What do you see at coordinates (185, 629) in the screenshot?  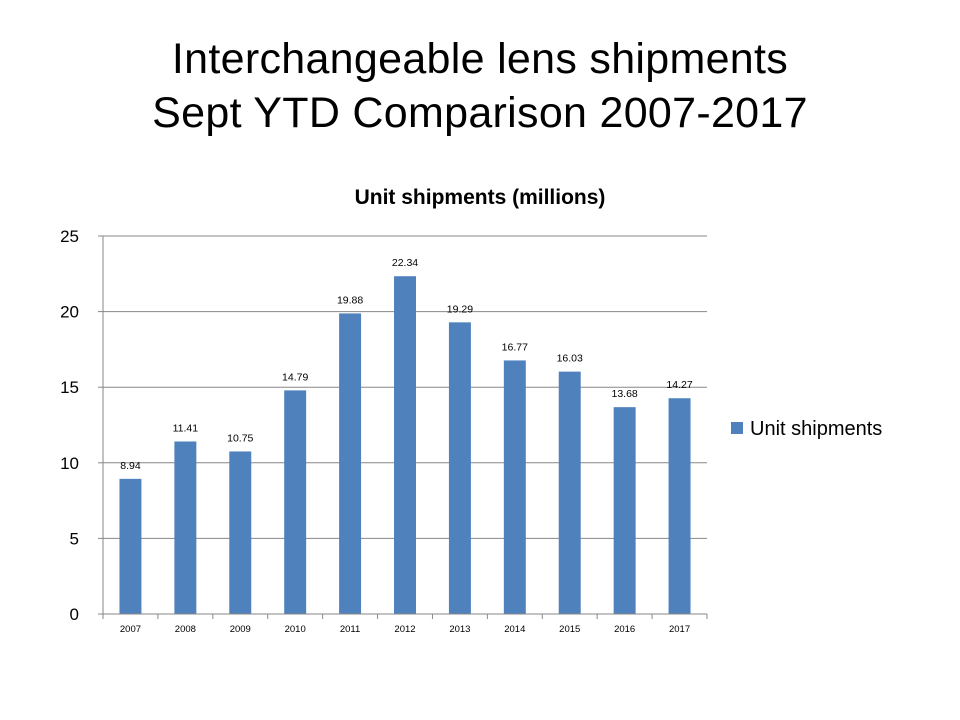 I see `x-tick-label: 2008` at bounding box center [185, 629].